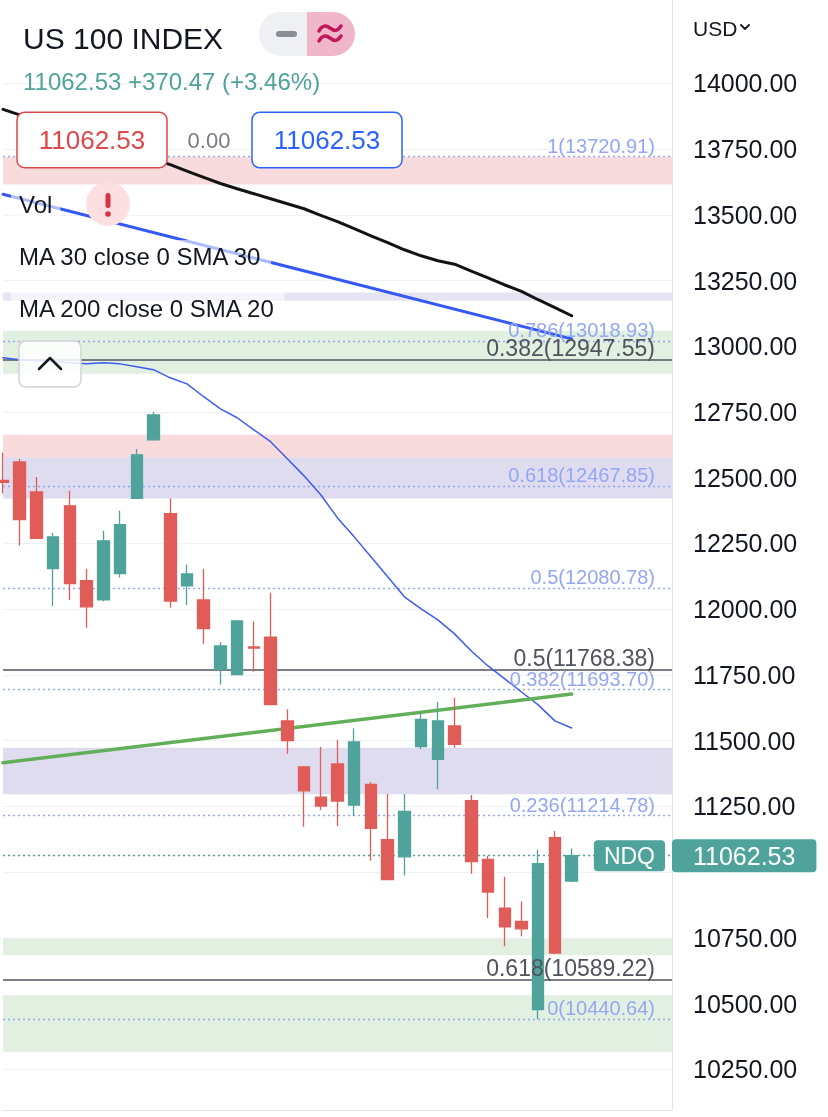 The width and height of the screenshot is (828, 1117). Describe the element at coordinates (745, 149) in the screenshot. I see `y-tick-label: 13750.00` at that location.